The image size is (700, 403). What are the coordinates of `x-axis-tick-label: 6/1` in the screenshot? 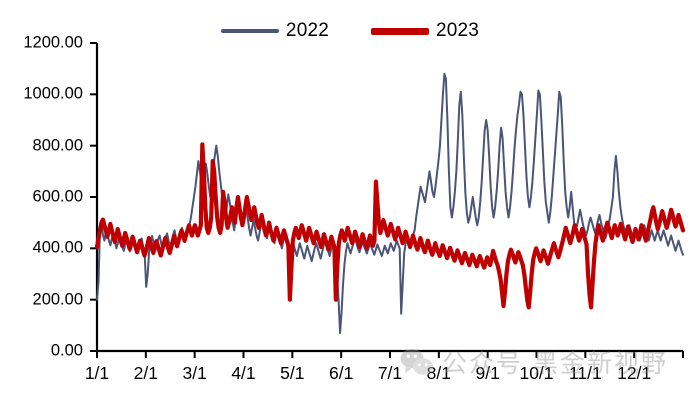 It's located at (341, 373).